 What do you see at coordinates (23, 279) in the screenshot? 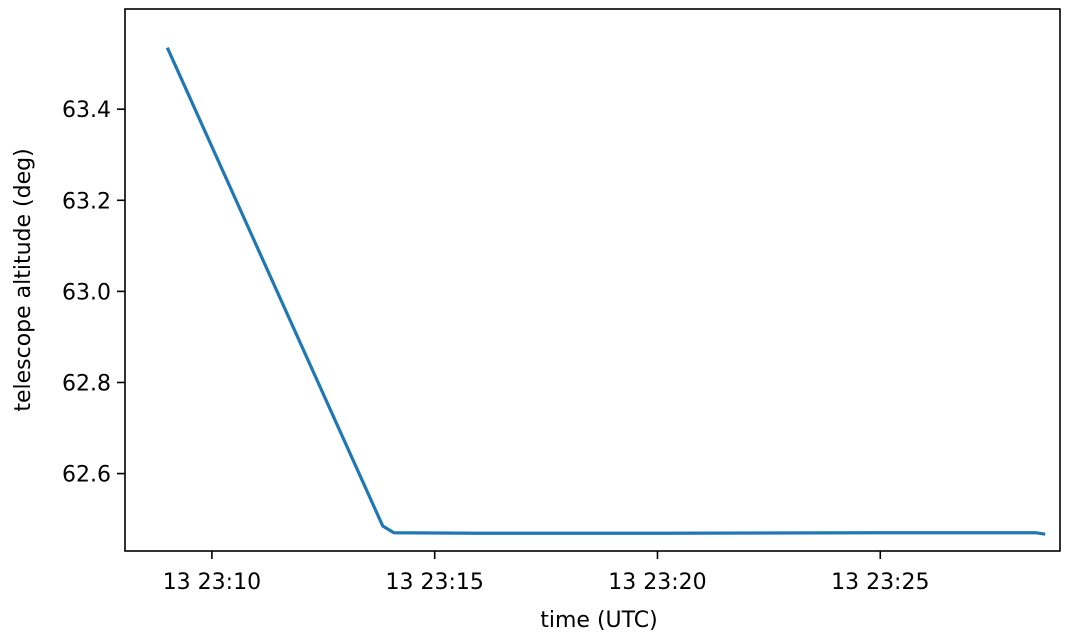
I see `y-axis-label: telescope altitude (deg)` at bounding box center [23, 279].